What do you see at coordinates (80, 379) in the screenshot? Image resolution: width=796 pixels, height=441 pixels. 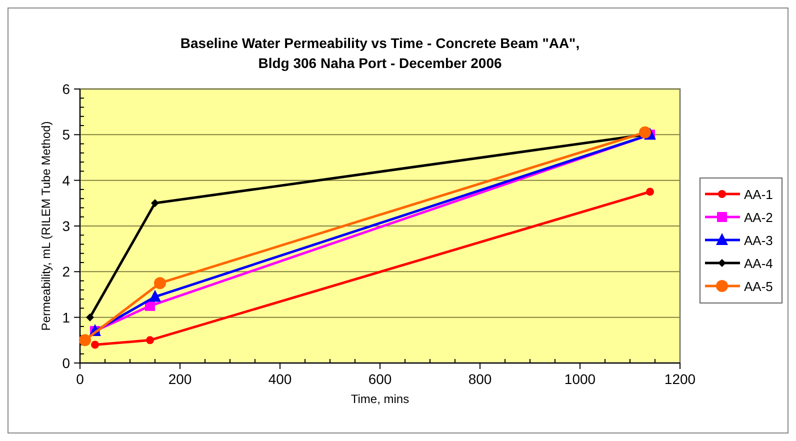 I see `x-tick-label: 0` at bounding box center [80, 379].